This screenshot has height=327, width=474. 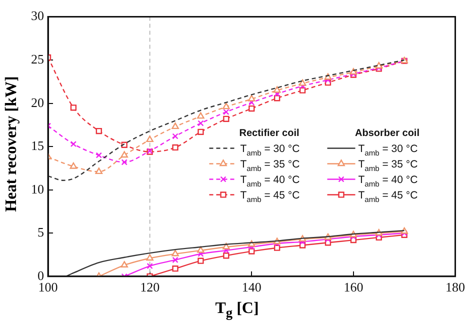 What do you see at coordinates (37, 188) in the screenshot?
I see `y-tick-label: 10` at bounding box center [37, 188].